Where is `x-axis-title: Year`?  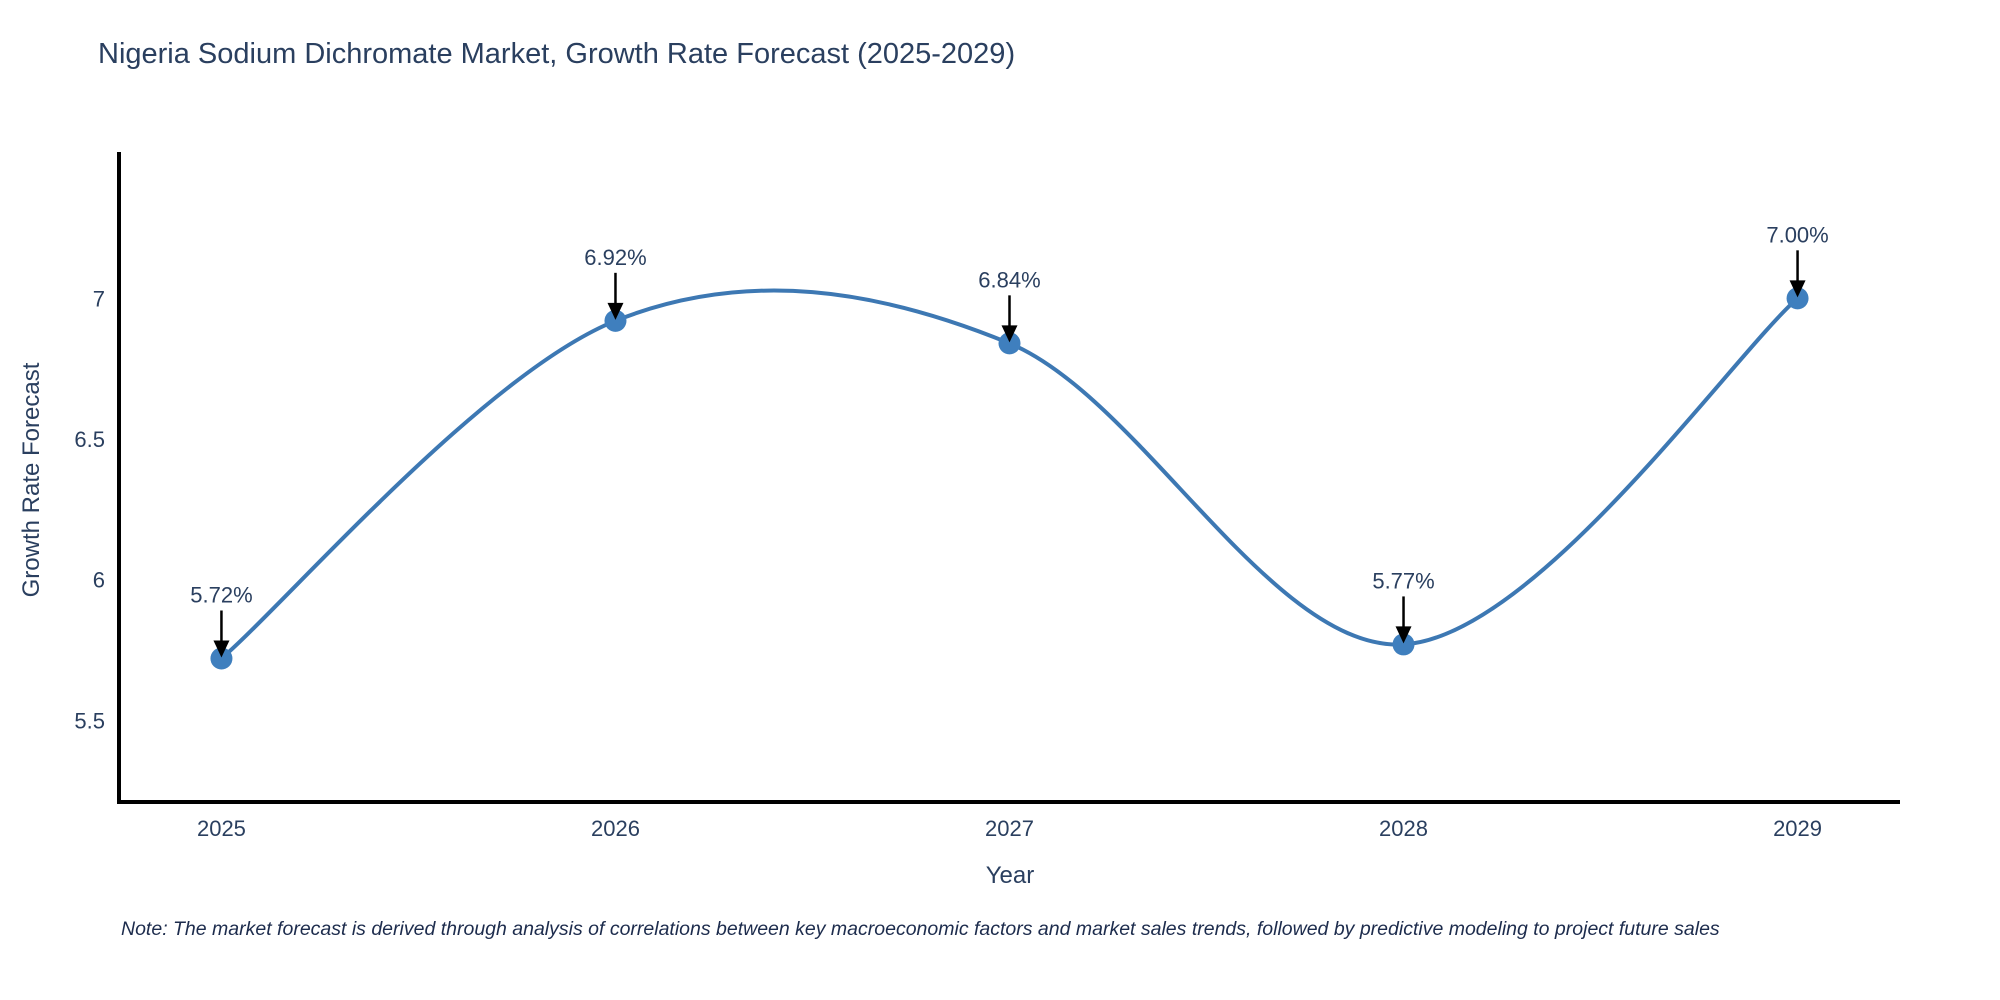 x-axis-title: Year is located at coordinates (1010, 875).